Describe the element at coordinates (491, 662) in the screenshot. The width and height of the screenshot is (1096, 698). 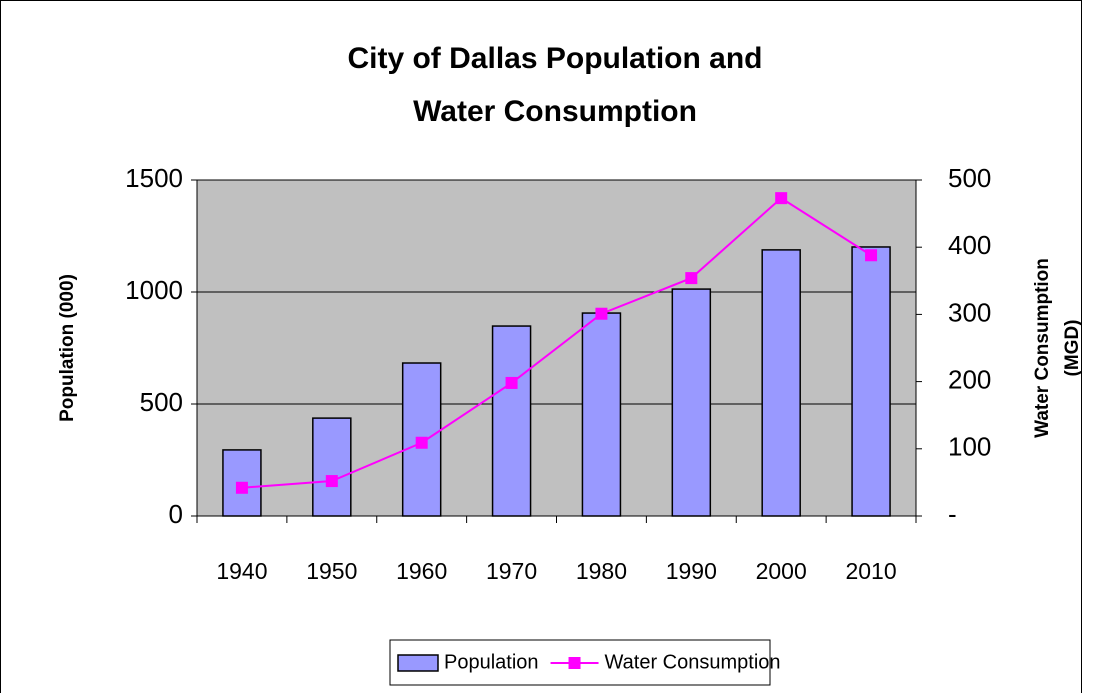
I see `legend-label: Population` at that location.